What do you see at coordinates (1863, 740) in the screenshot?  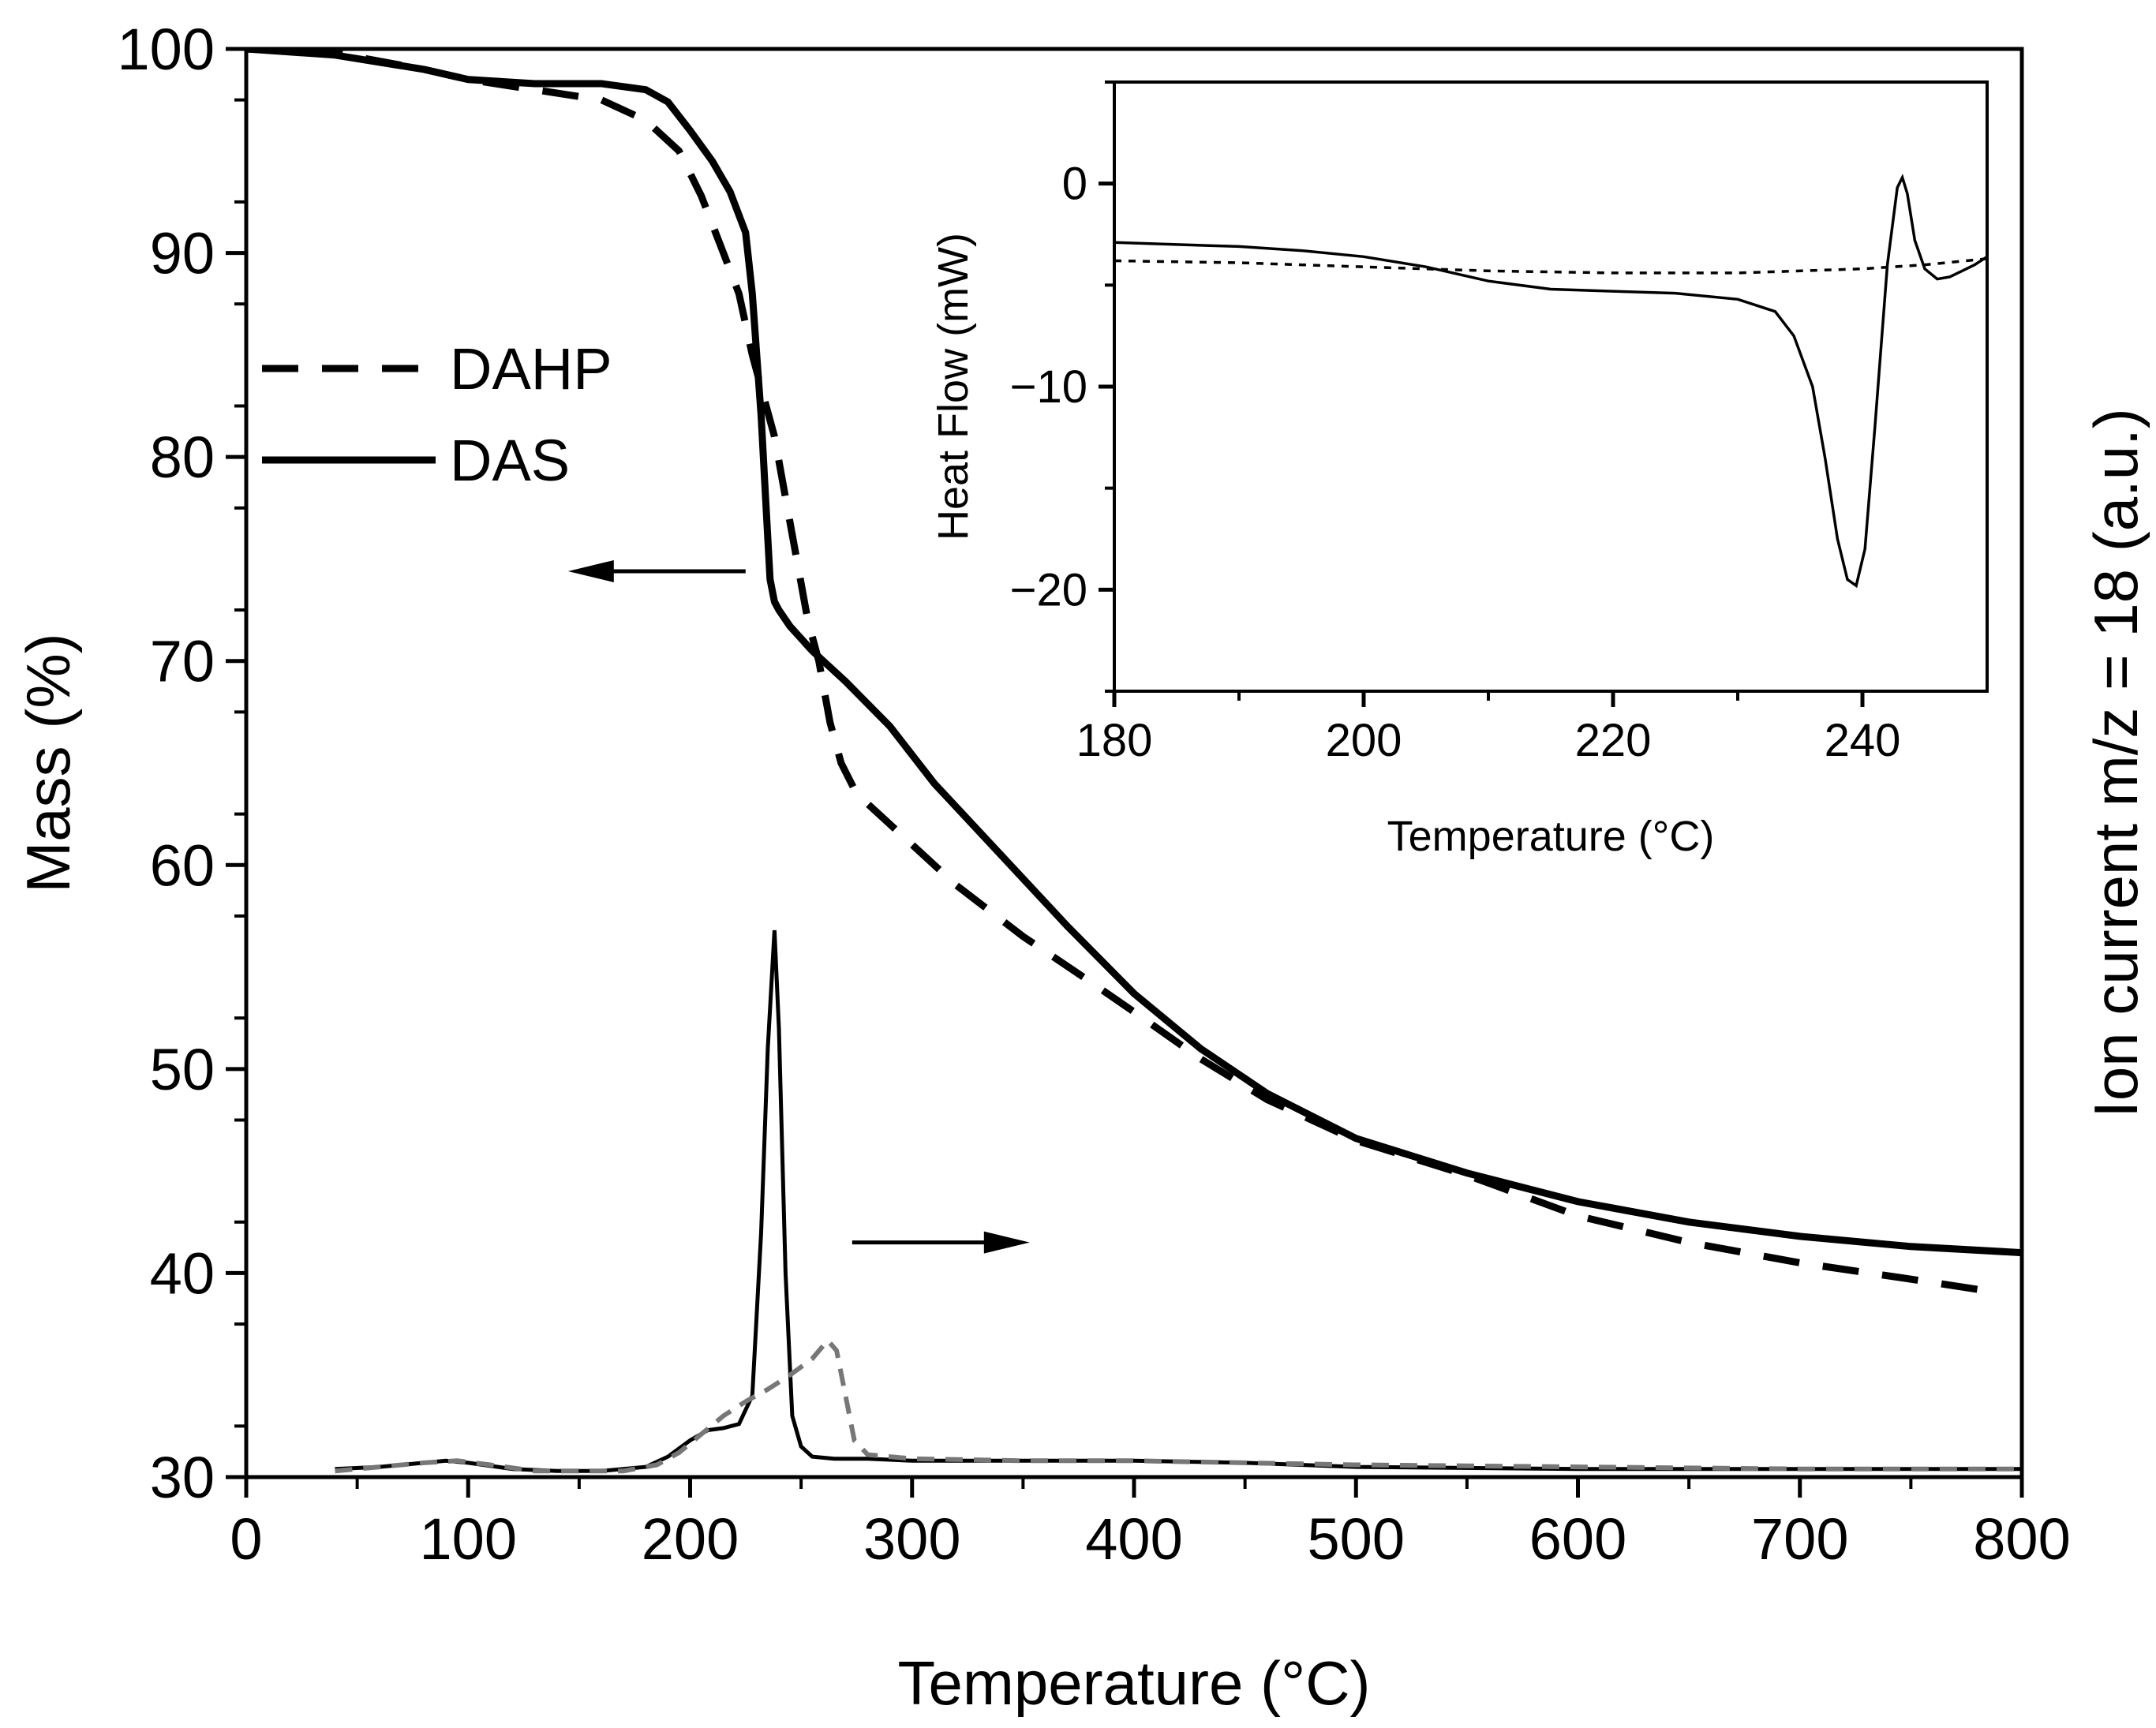 I see `inset-x-tick-label: 240` at bounding box center [1863, 740].